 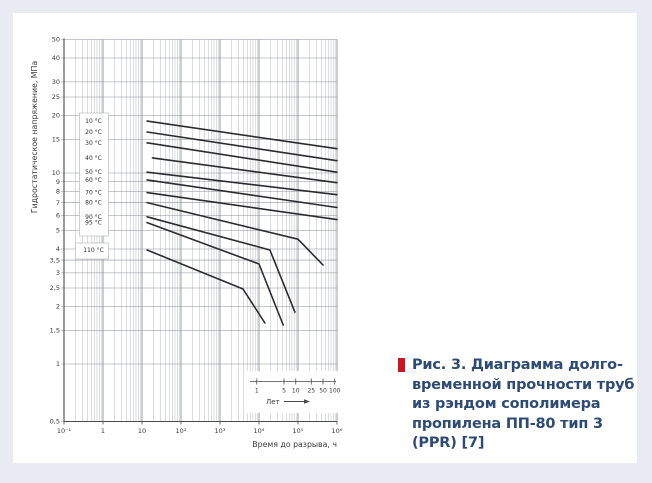 I want to click on curve-60C, so click(x=242, y=194).